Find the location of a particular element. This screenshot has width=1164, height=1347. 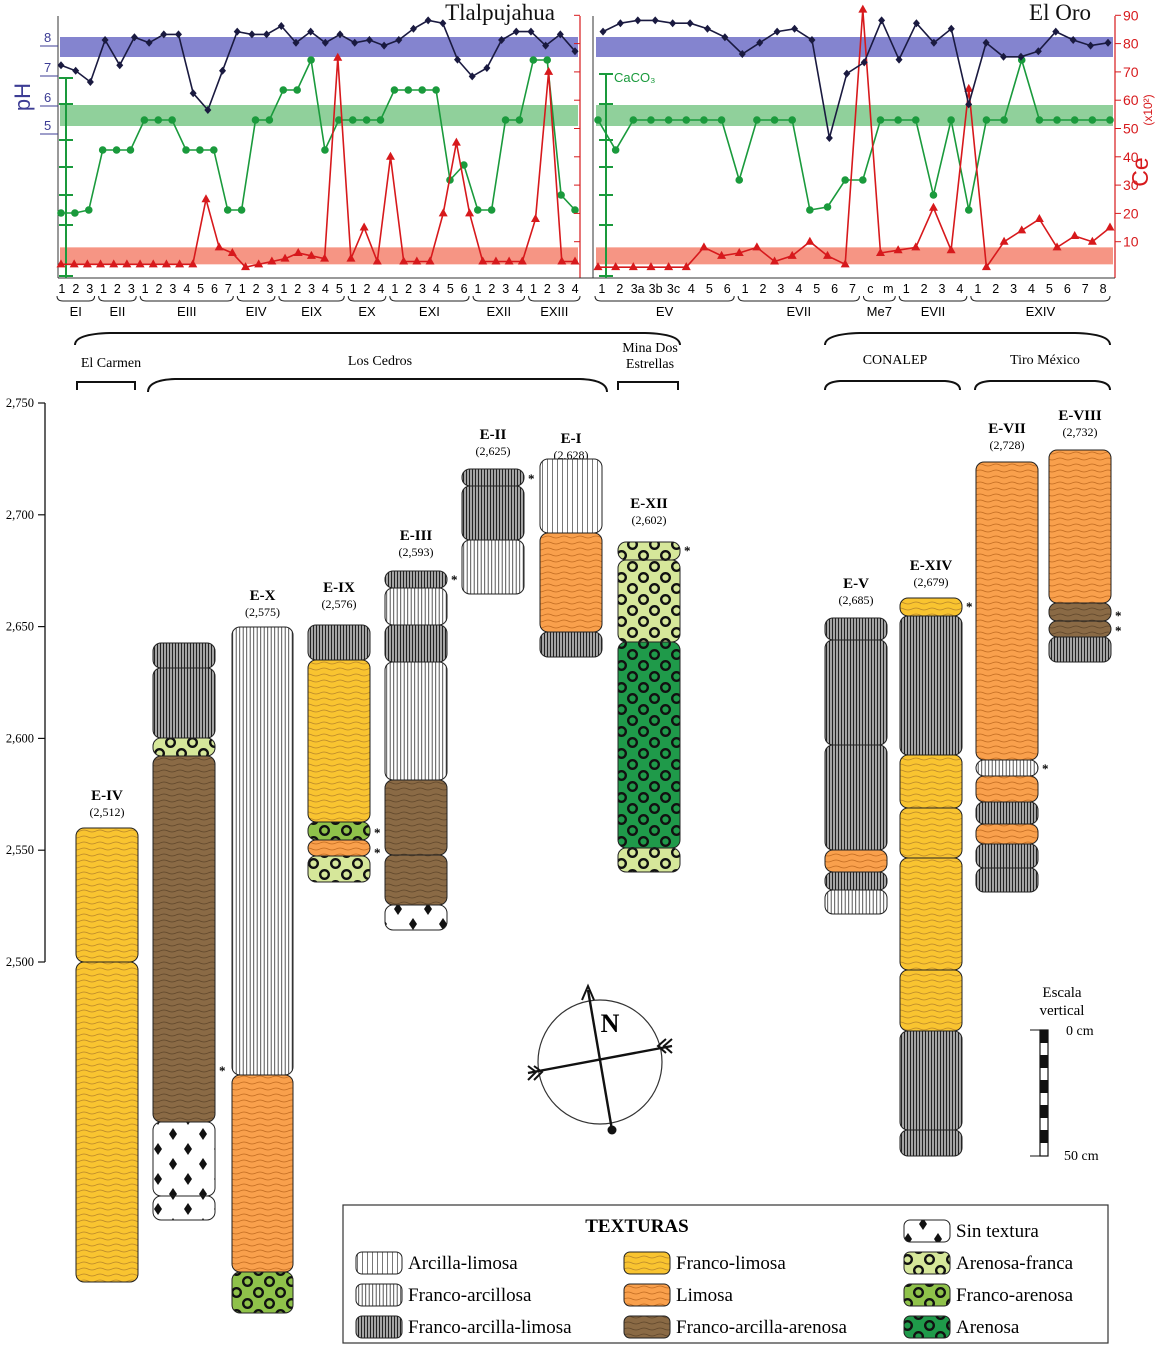

legend-label: Franco-arenosa is located at coordinates (1015, 1295).